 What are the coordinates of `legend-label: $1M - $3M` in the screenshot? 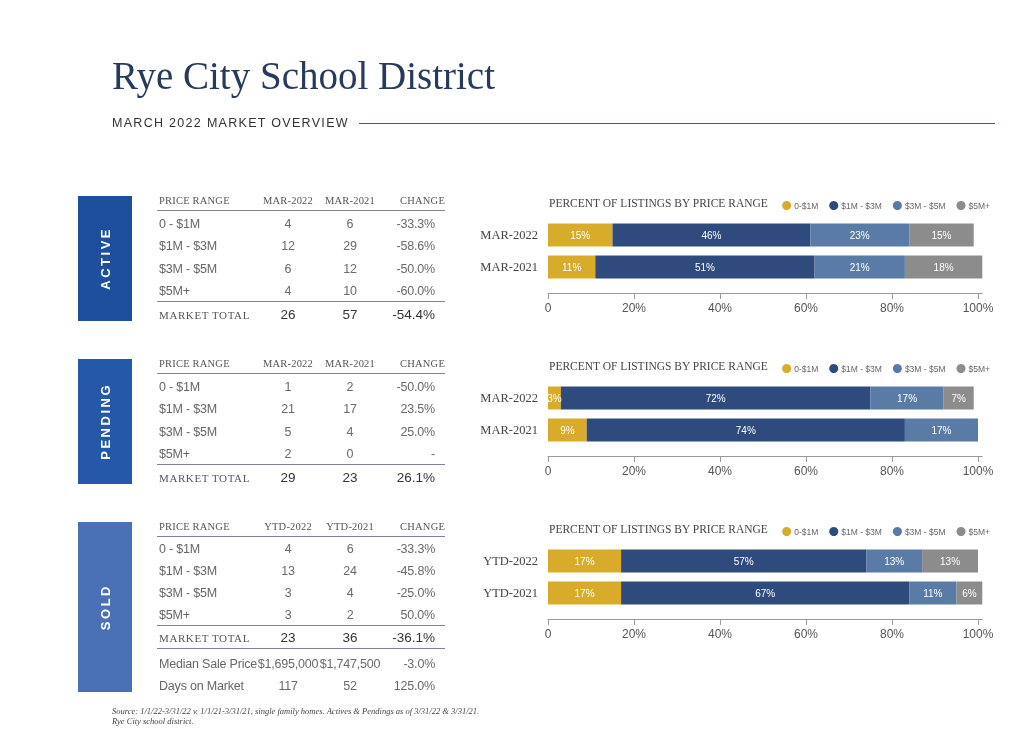 It's located at (861, 205).